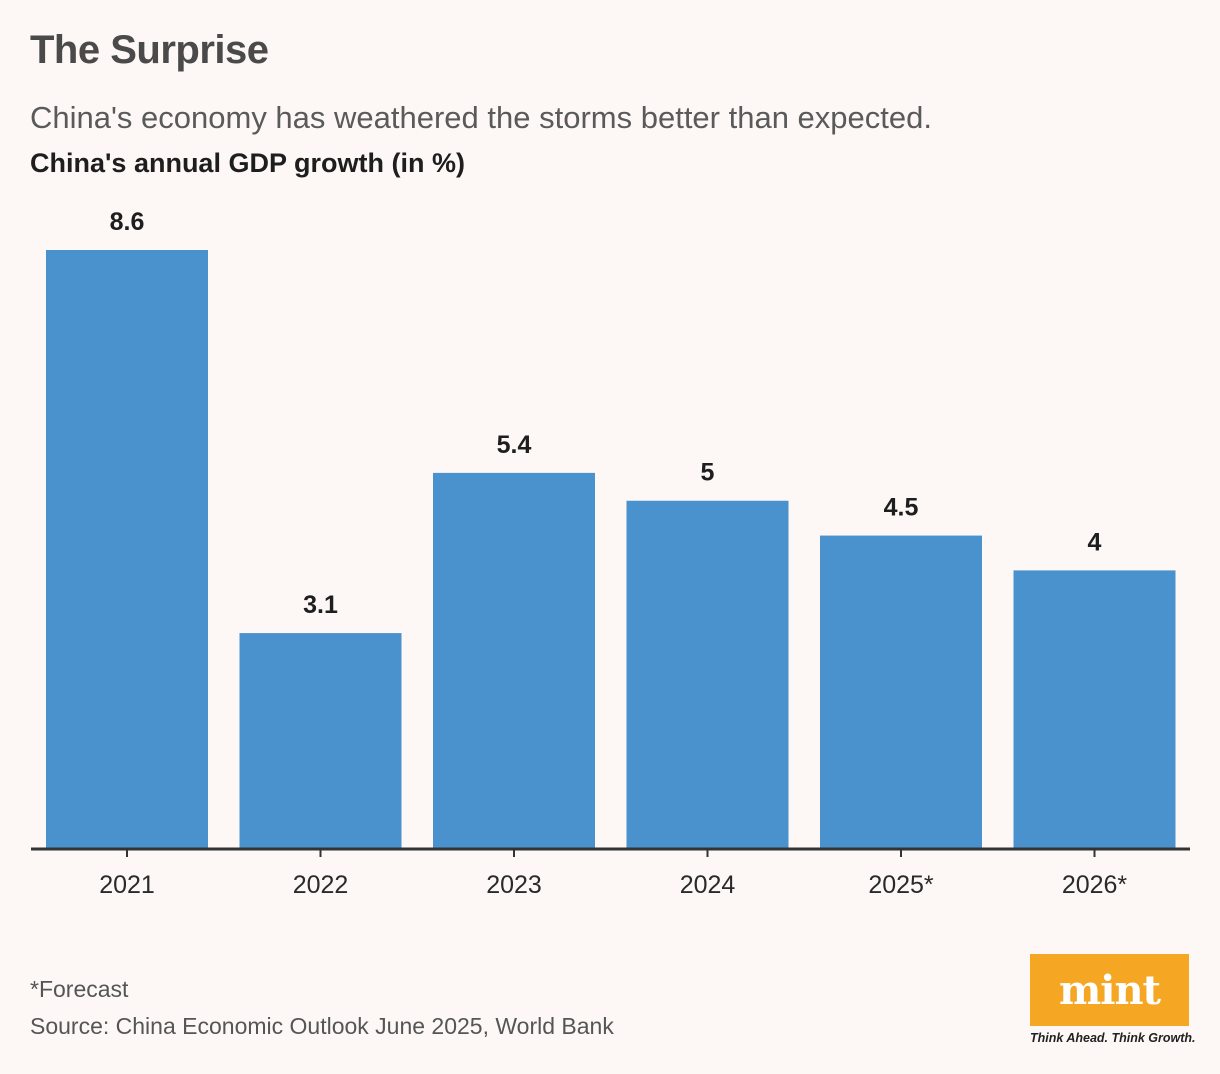  I want to click on bar-value-label: 5.4, so click(514, 445).